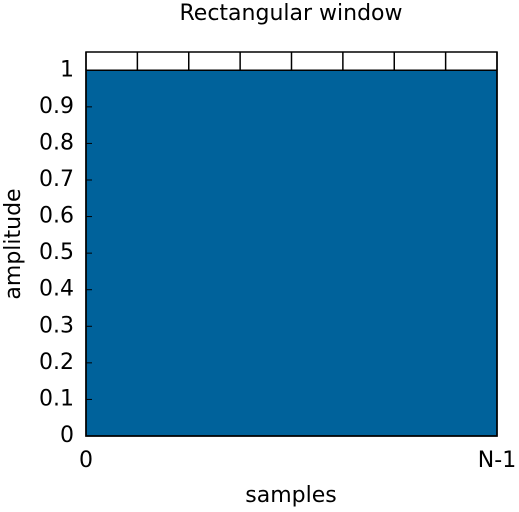 The height and width of the screenshot is (512, 519). I want to click on y-tick-label: 0, so click(67, 435).